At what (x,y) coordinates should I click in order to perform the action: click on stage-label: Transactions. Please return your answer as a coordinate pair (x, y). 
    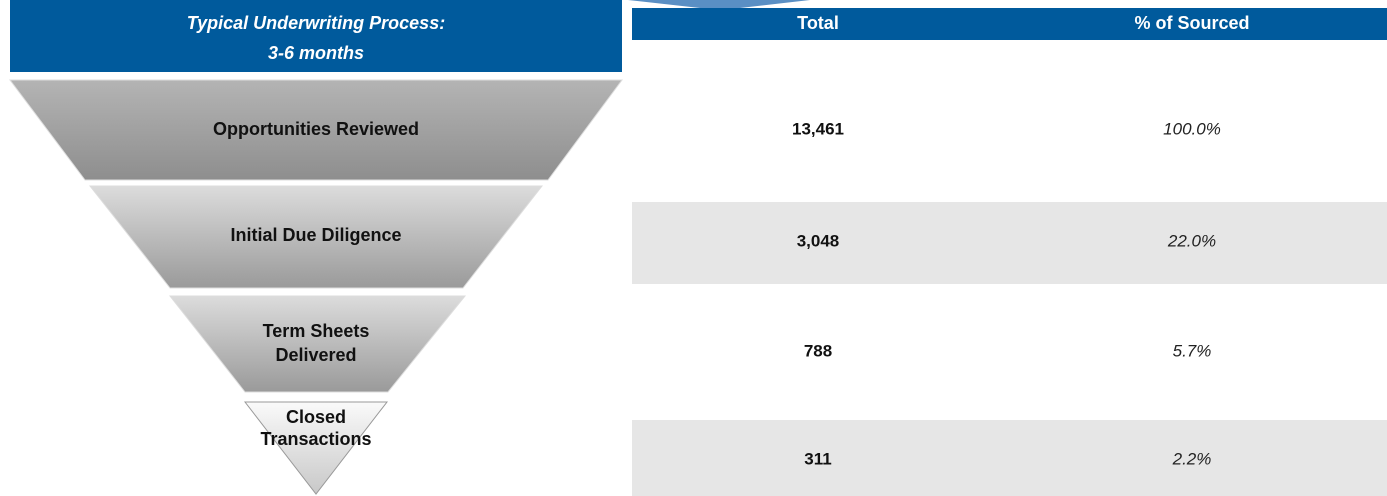
    Looking at the image, I should click on (315, 439).